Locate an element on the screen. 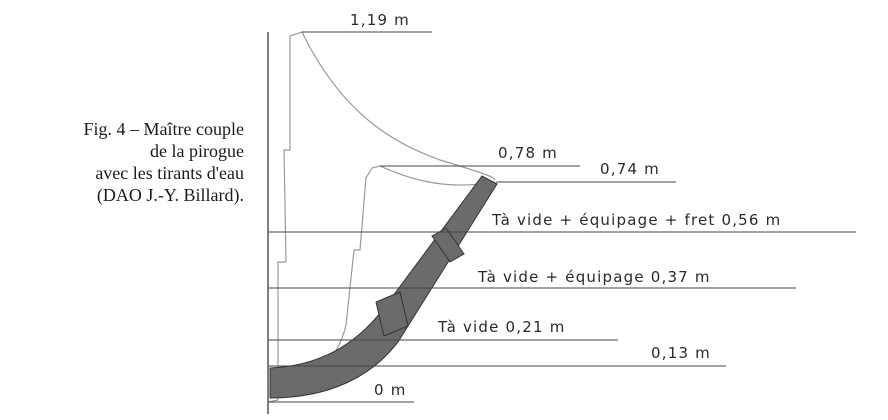  caption-line-2: de la pirogue is located at coordinates (197, 151).